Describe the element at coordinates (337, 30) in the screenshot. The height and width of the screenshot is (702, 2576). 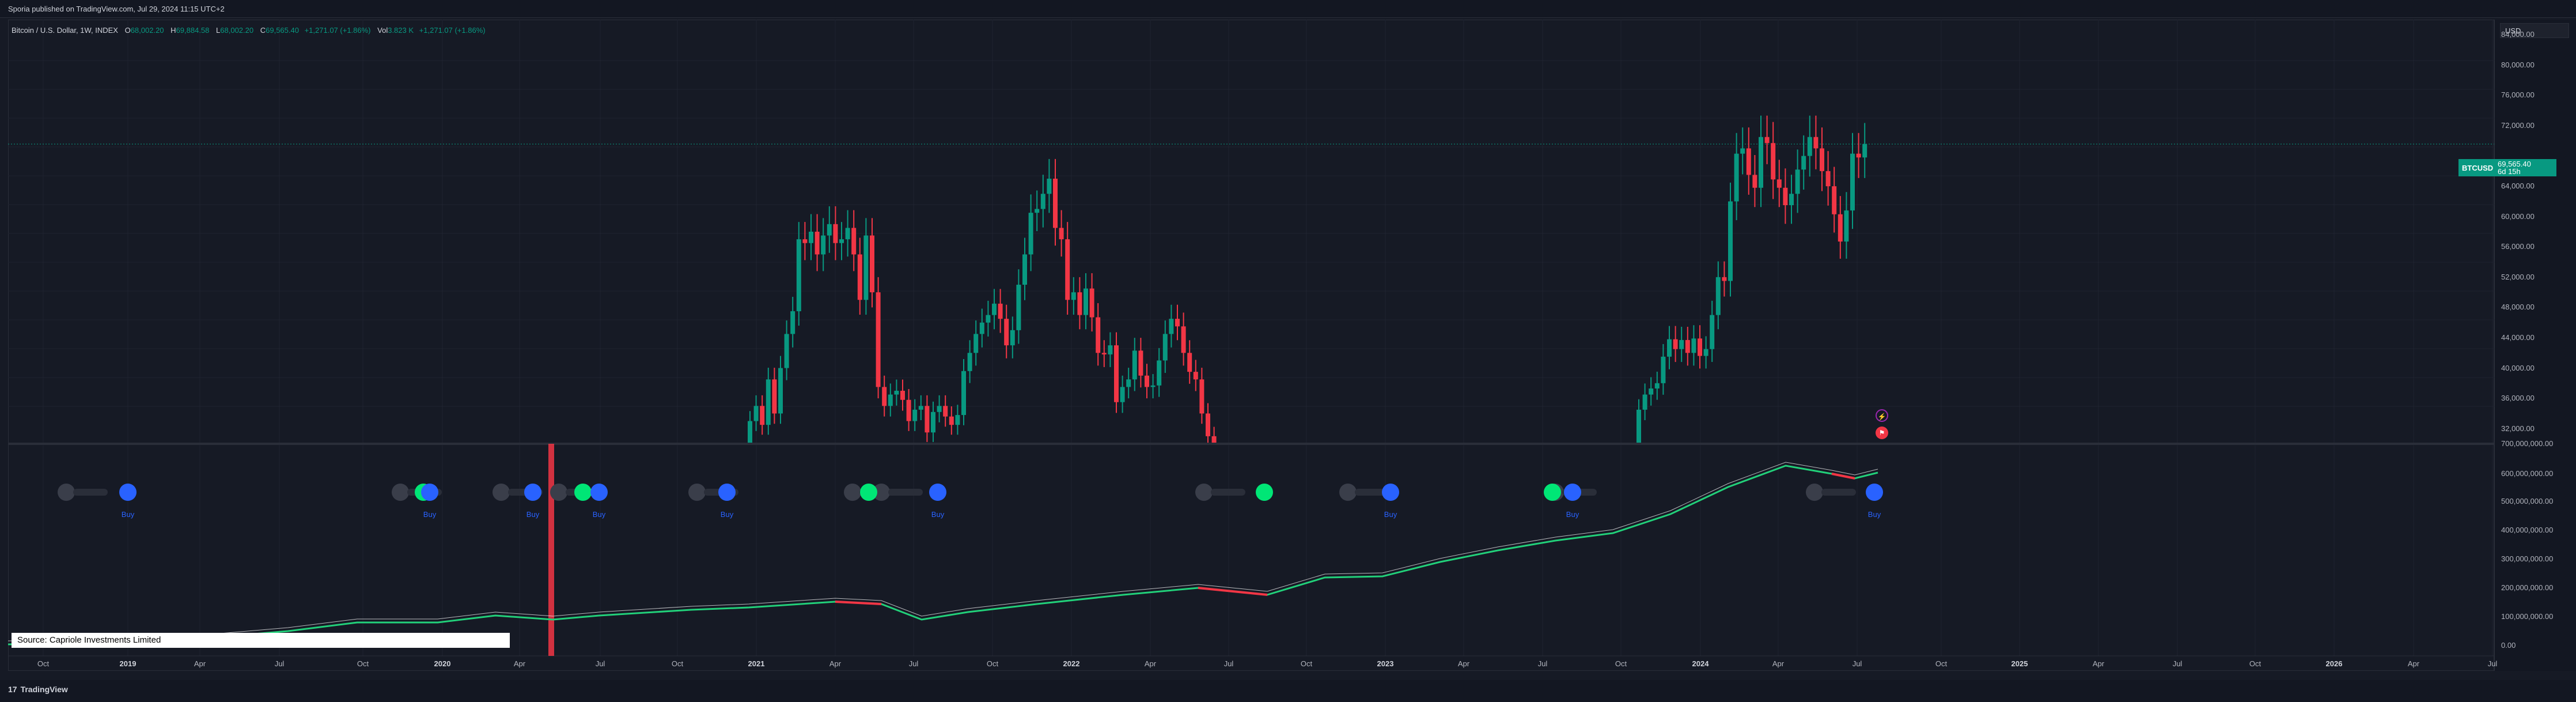
I see `change-value: +1,271.07 (+1.86%)` at that location.